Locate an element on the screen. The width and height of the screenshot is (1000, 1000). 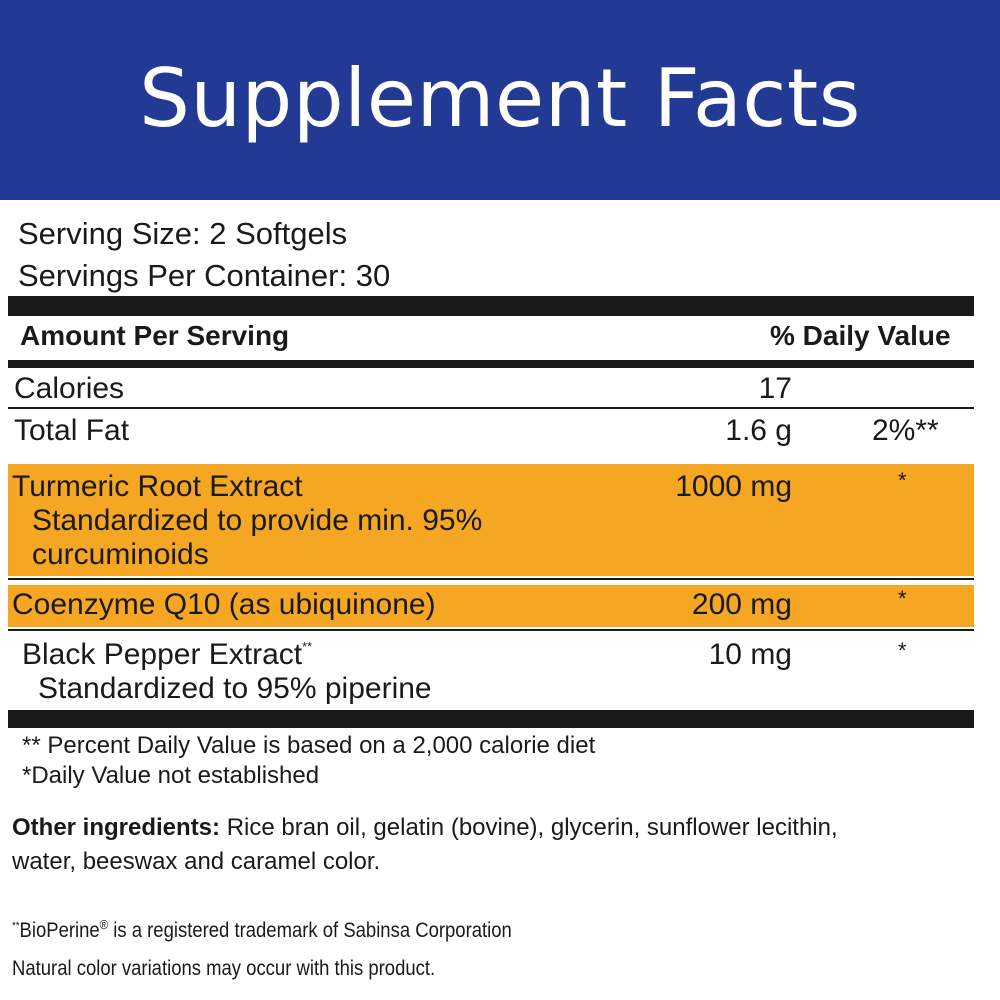
row-turmeric-sub1: Standardized to provide min. 95% is located at coordinates (257, 520).